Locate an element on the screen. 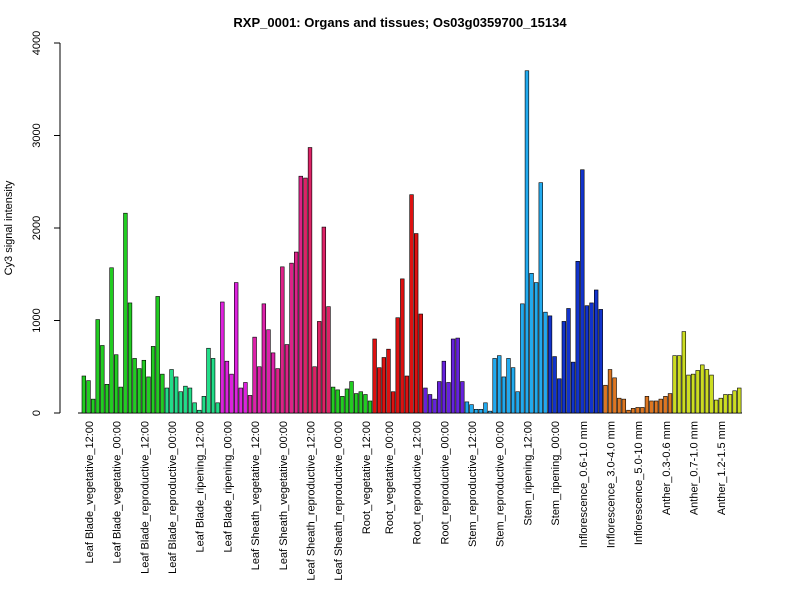 This screenshot has height=600, width=800. x-tick-label: Leaf Blade_ripening_12:00 is located at coordinates (201, 487).